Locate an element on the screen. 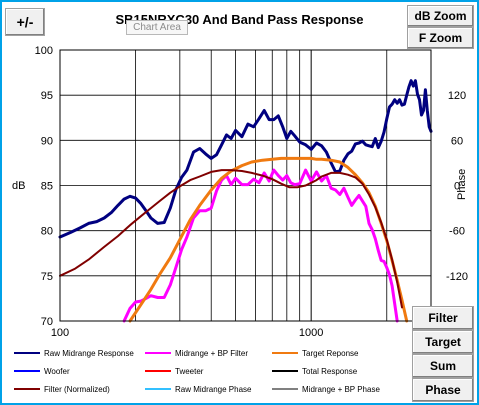 Image resolution: width=479 pixels, height=405 pixels. legend-label: Midrange + BP Filter is located at coordinates (211, 353).